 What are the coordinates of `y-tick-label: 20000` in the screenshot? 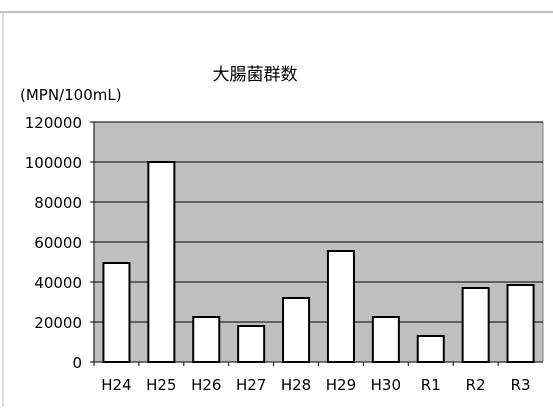 It's located at (58, 323).